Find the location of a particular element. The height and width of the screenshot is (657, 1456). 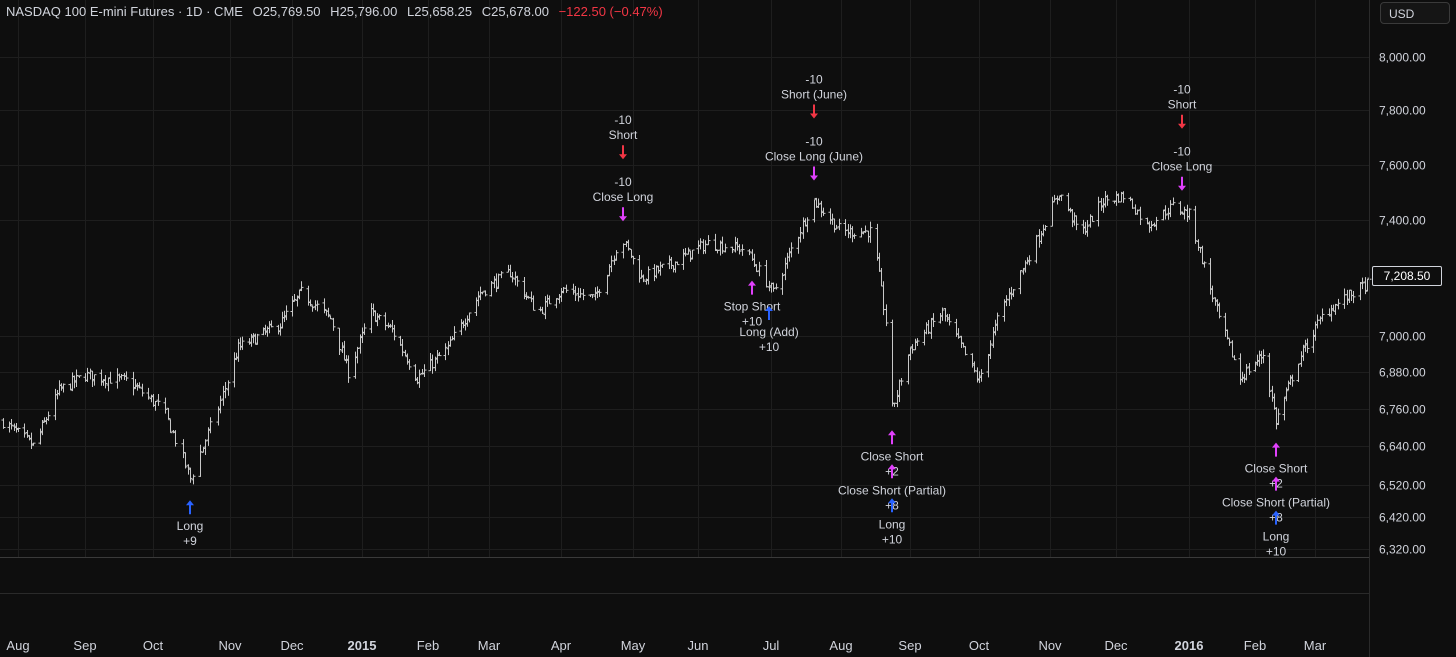

symbol-title: NASDAQ 100 E-mini Futures · 1D · CME is located at coordinates (124, 11).